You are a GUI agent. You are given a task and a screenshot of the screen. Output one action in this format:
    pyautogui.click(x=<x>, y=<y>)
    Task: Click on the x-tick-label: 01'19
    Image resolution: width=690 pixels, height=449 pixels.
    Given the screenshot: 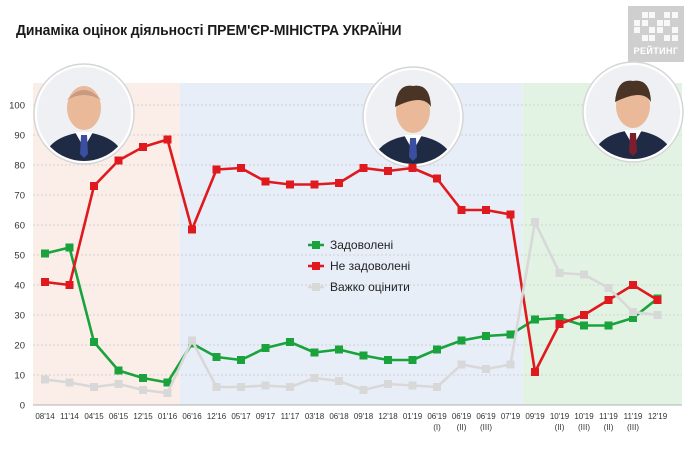 What is the action you would take?
    pyautogui.click(x=413, y=416)
    